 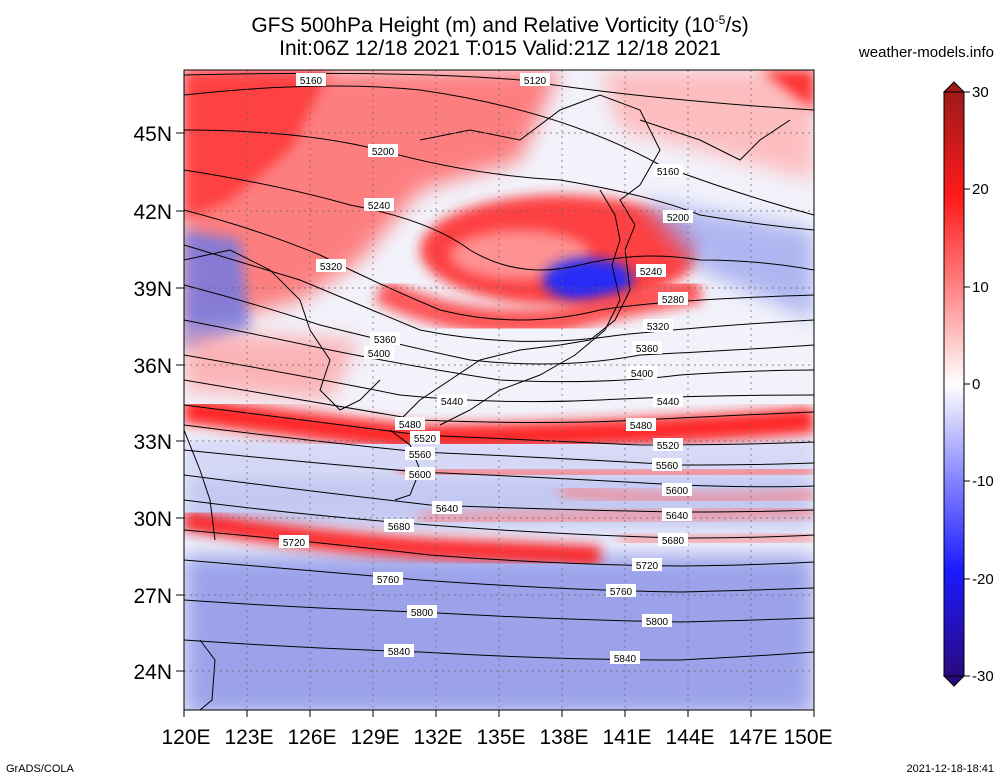 What do you see at coordinates (180, 402) in the screenshot?
I see `lat-ticks` at bounding box center [180, 402].